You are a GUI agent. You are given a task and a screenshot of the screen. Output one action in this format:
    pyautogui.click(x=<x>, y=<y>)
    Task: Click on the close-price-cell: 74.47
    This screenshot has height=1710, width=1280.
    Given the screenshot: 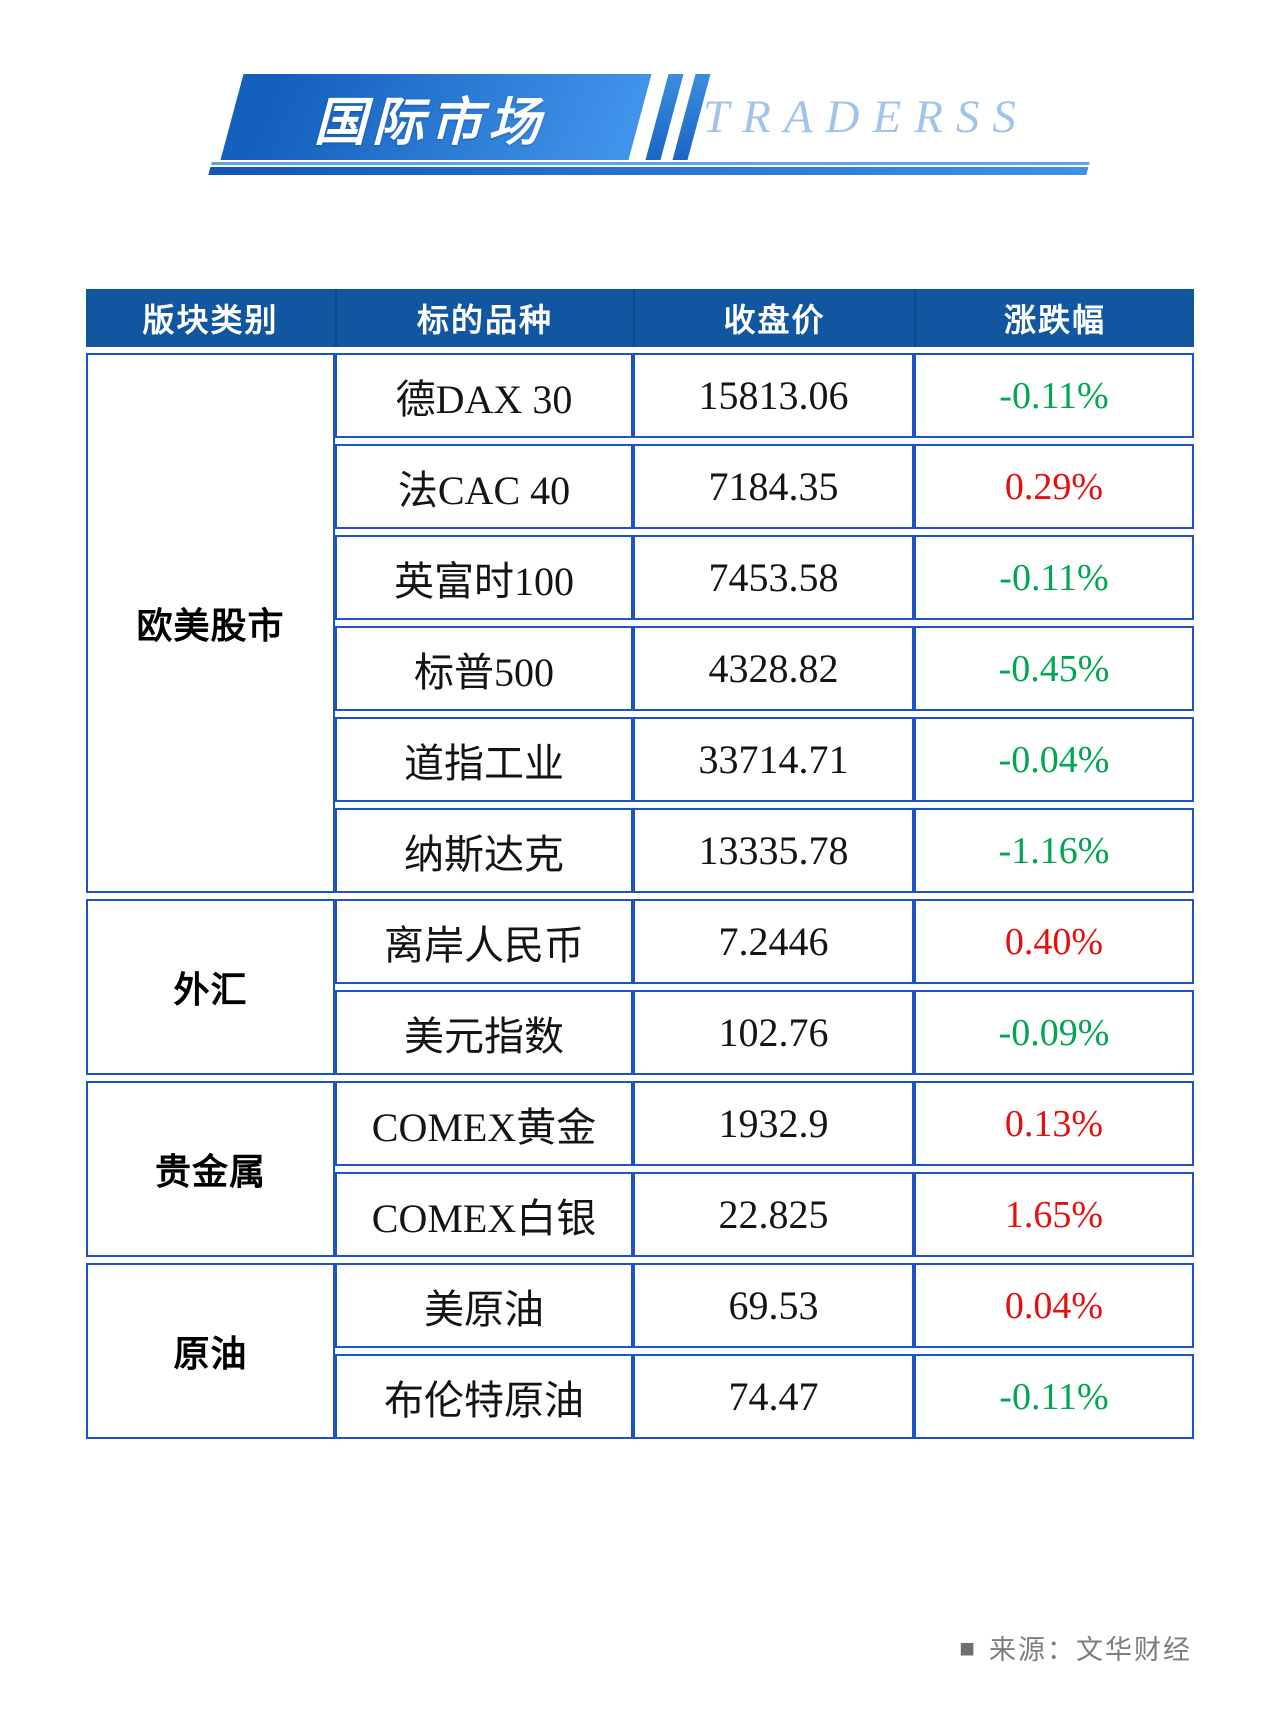 What is the action you would take?
    pyautogui.click(x=773, y=1396)
    